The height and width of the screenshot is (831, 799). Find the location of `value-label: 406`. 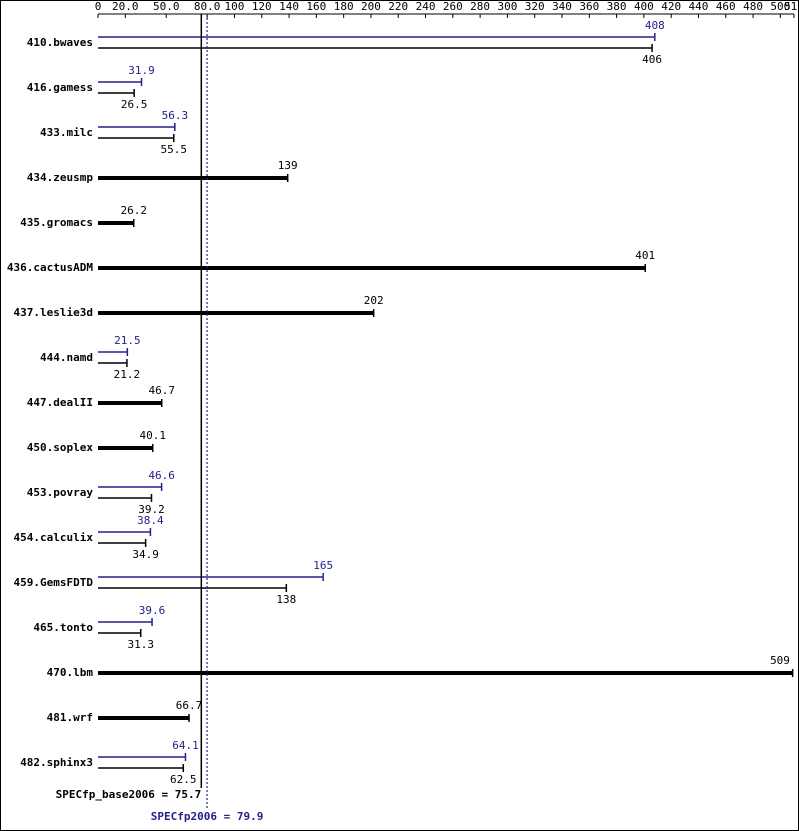

value-label: 406 is located at coordinates (652, 59).